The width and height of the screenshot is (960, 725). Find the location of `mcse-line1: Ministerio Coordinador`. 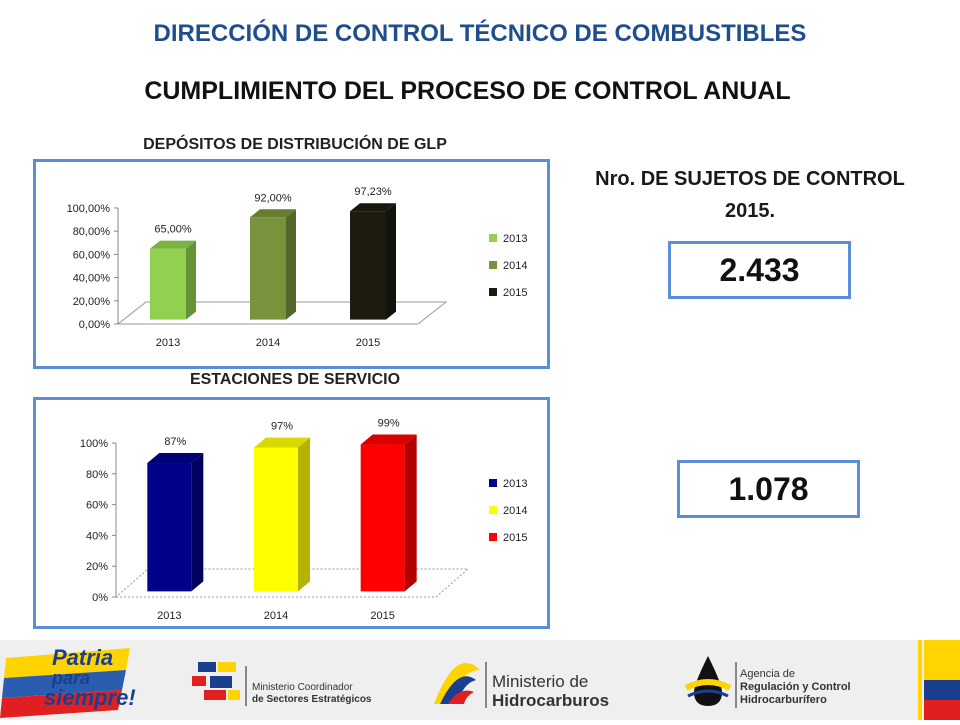

mcse-line1: Ministerio Coordinador is located at coordinates (302, 687).